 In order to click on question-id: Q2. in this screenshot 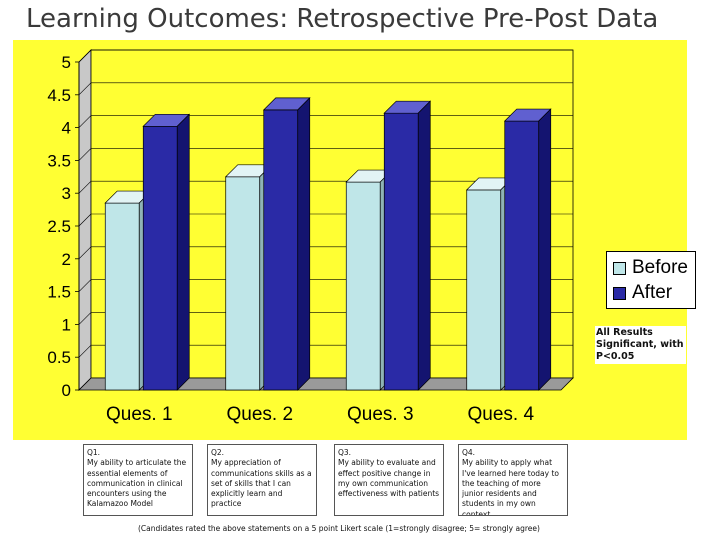, I will do `click(218, 452)`.